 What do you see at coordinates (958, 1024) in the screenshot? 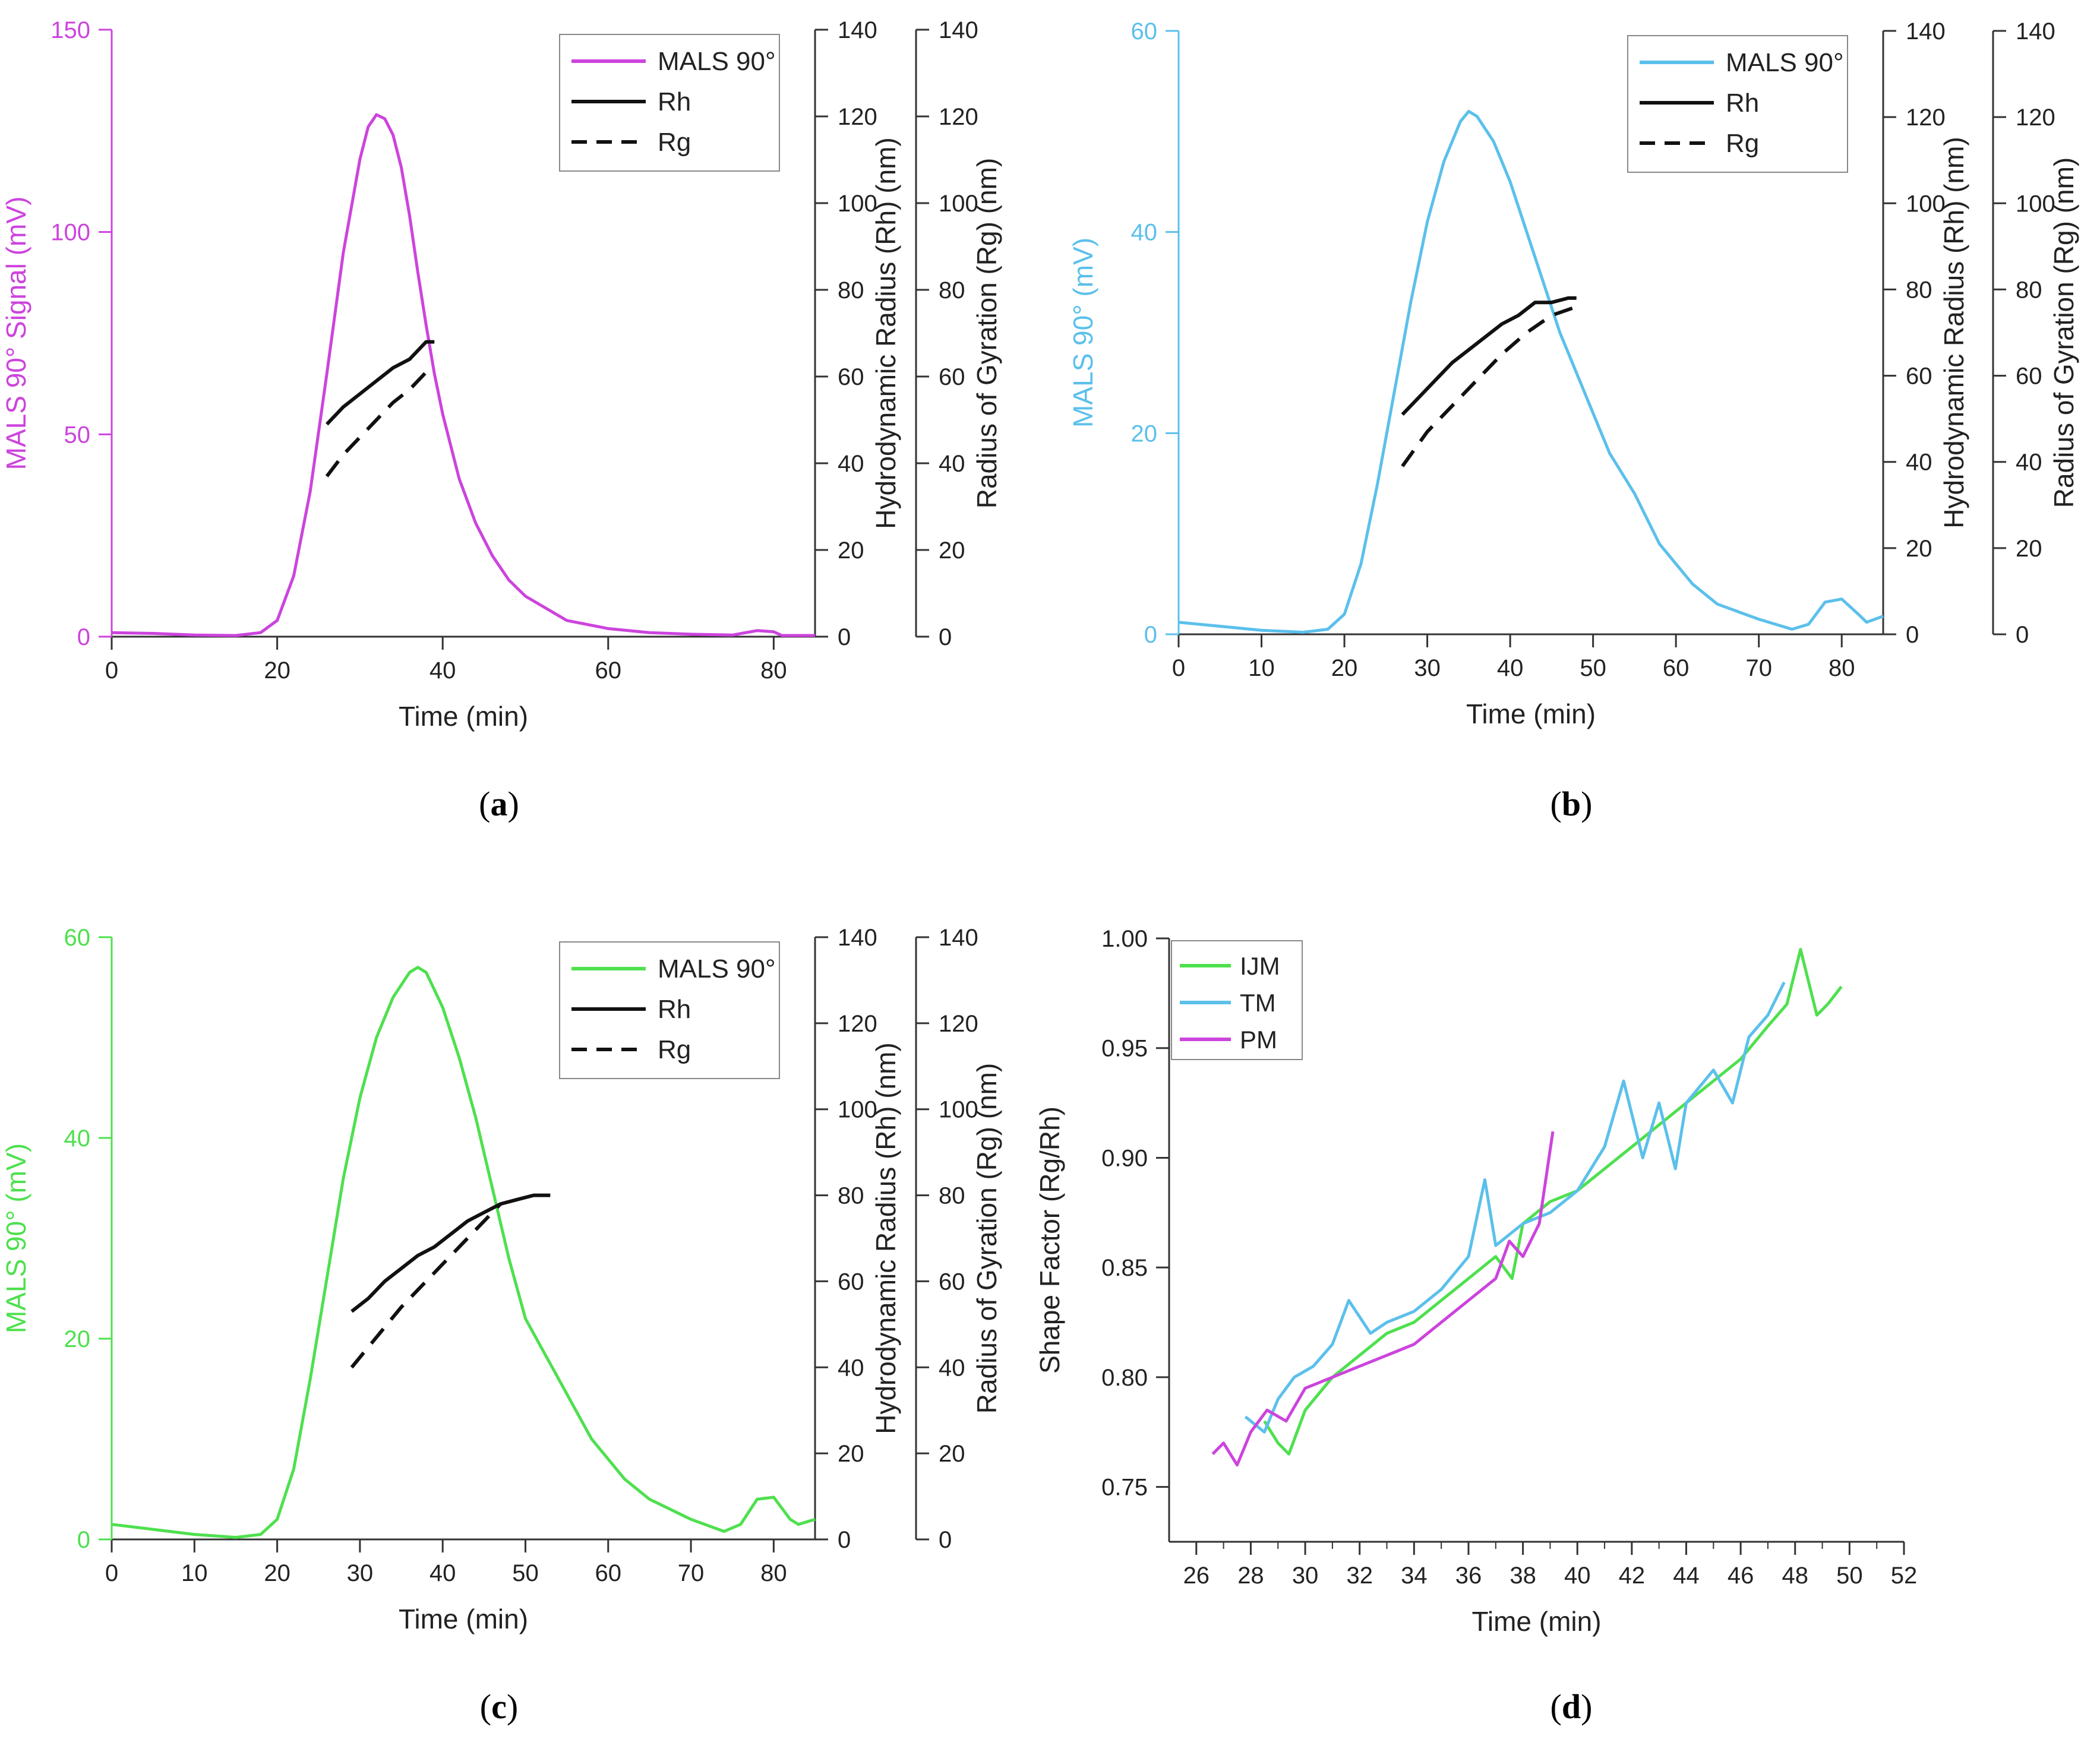
I see `y-rg-tick-label: 120` at bounding box center [958, 1024].